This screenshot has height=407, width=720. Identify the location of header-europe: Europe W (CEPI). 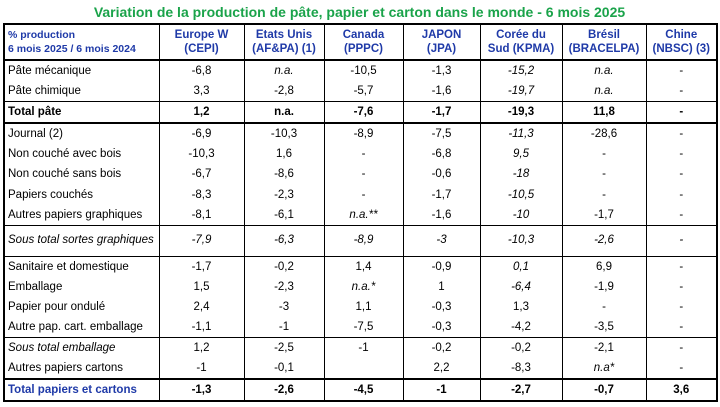
(201, 42).